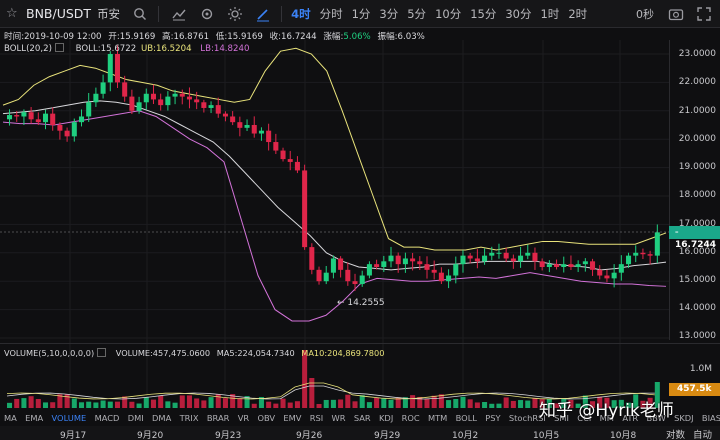  Describe the element at coordinates (656, 418) in the screenshot. I see `indicator-tab-bbw: BBW` at that location.